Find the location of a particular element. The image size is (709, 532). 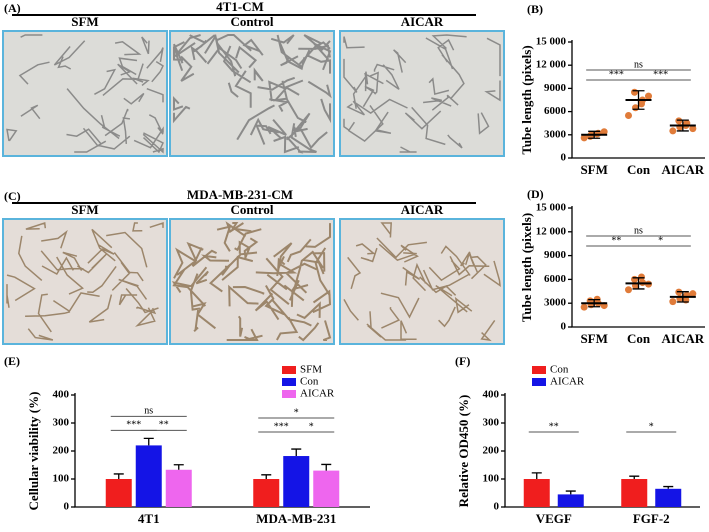

panel-label: (C) is located at coordinates (12, 196).